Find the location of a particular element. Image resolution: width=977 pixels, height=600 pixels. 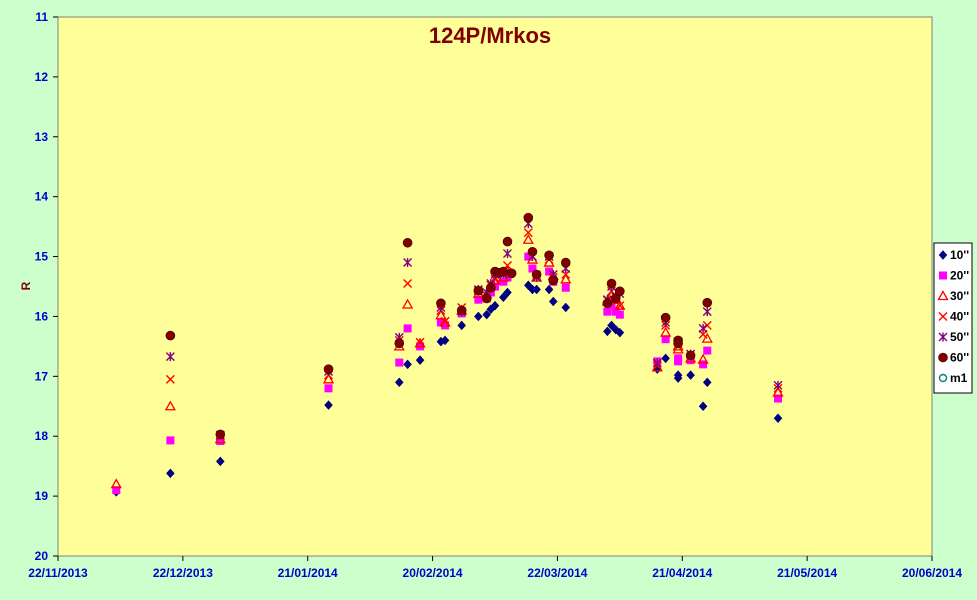

x-tick-label: 21/05/2014 is located at coordinates (807, 573).